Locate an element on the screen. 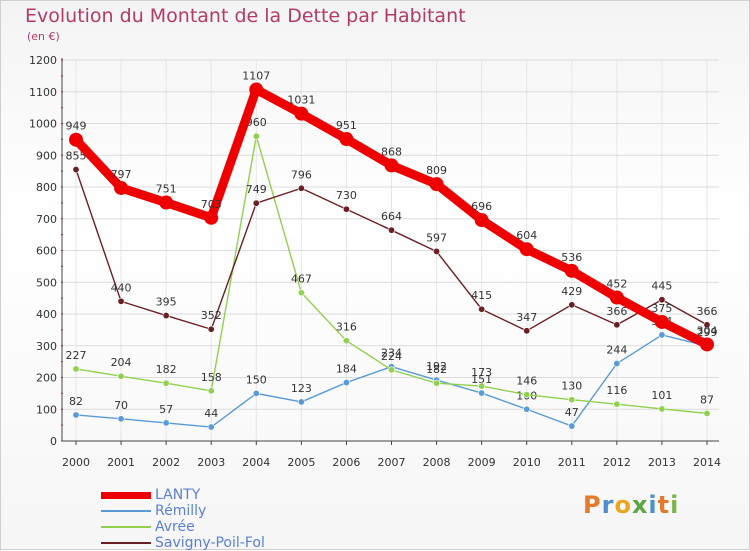 The width and height of the screenshot is (750, 551). x-tick-label: 2008 is located at coordinates (437, 462).